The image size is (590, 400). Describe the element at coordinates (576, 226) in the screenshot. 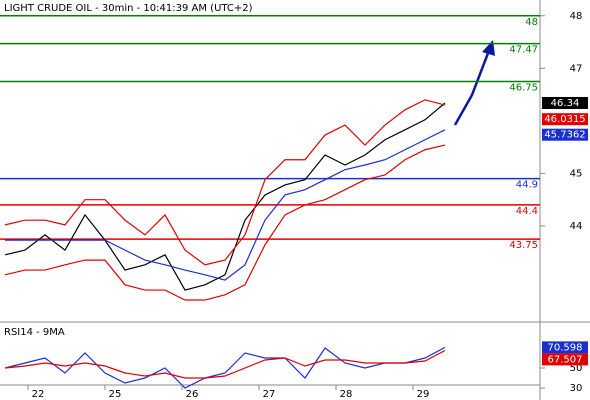

I see `y-tick-label: 44` at that location.